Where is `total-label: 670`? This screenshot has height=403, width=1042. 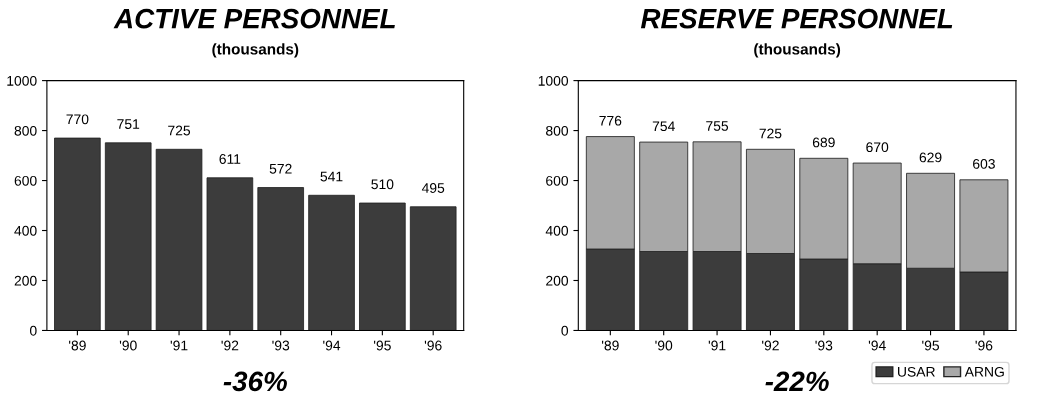
total-label: 670 is located at coordinates (877, 147).